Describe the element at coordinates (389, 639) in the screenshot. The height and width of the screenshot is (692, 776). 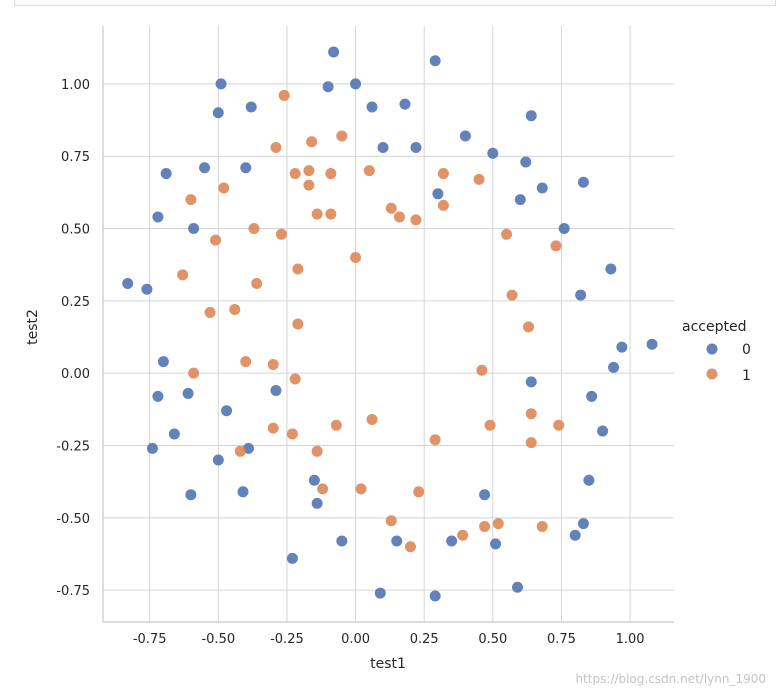
I see `x-tick-labels: -0.75 -0.50 -0.25 0.00 0.25 0.50 0.75 1.00` at that location.